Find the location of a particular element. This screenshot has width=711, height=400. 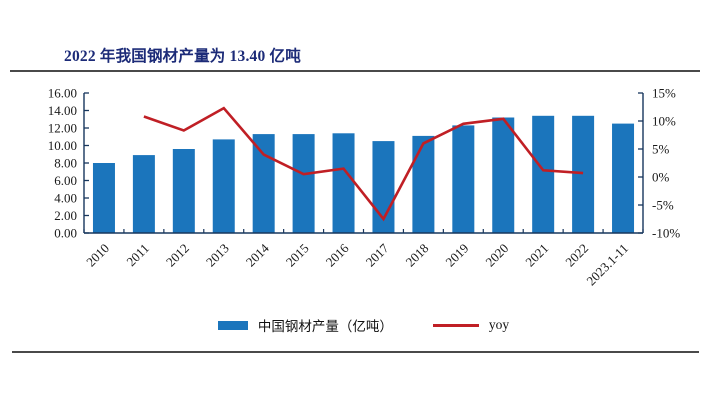

x-tick-label: 2016 is located at coordinates (337, 254).